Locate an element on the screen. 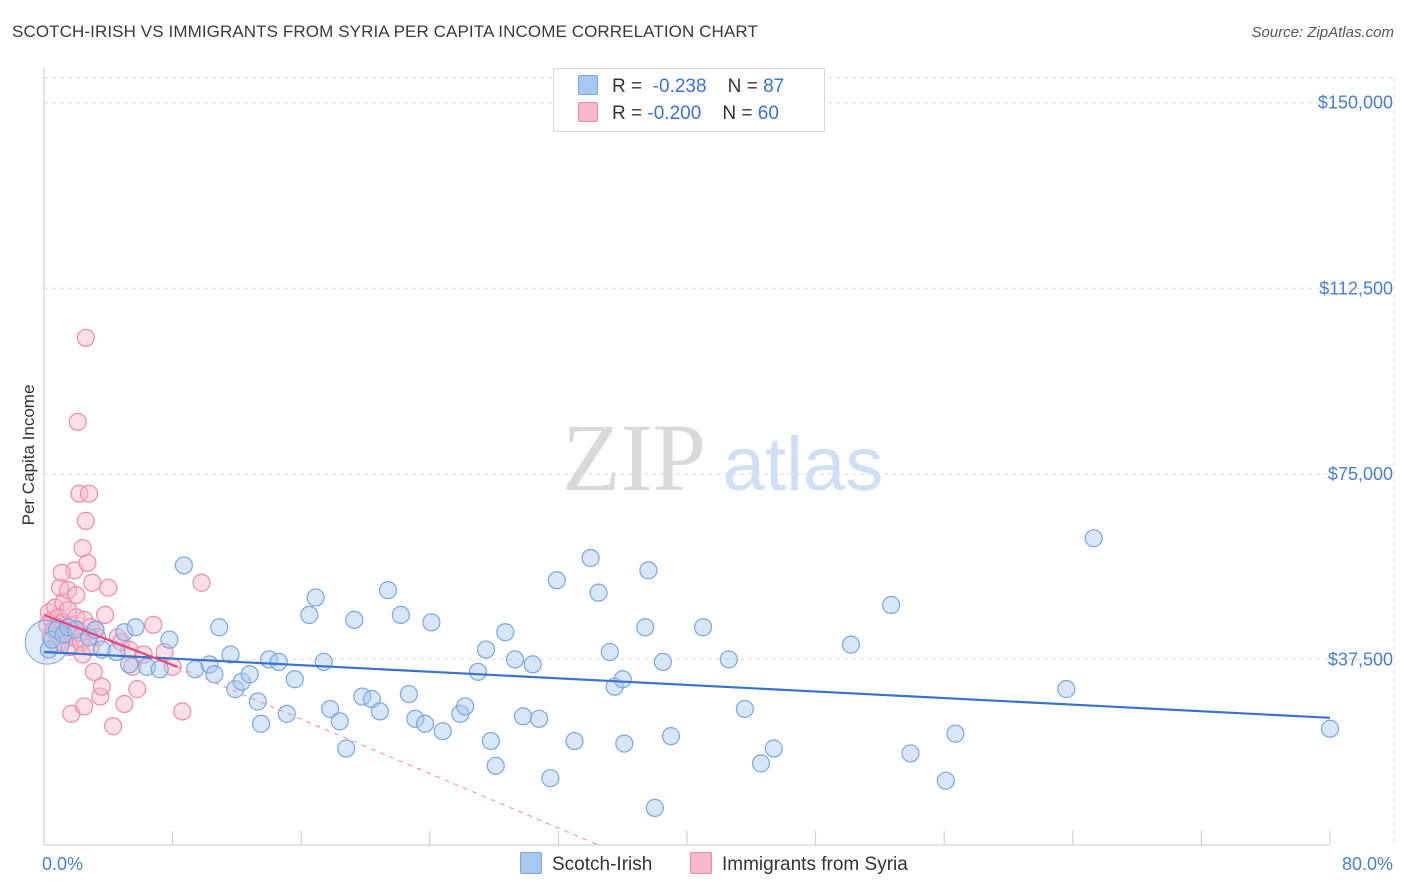 The height and width of the screenshot is (892, 1406). scotch-irish-trend-line is located at coordinates (687, 684).